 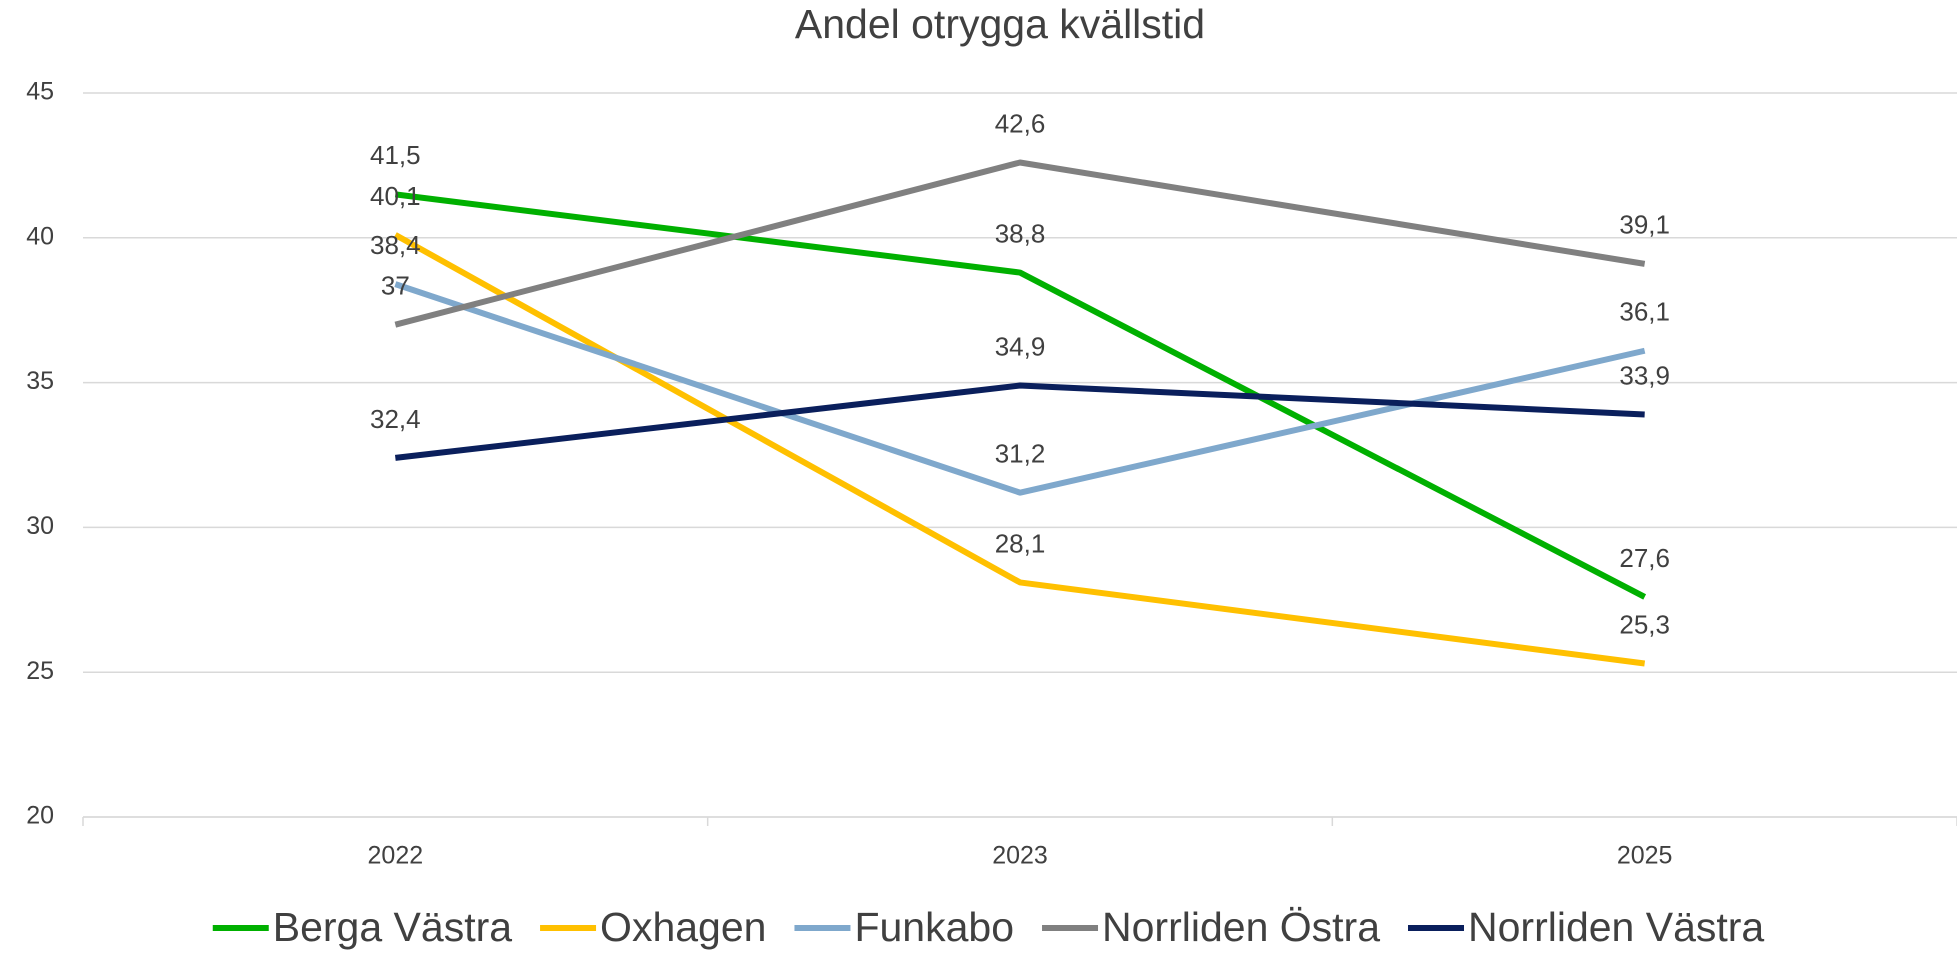 I want to click on data-label: 31,2, so click(x=1020, y=454).